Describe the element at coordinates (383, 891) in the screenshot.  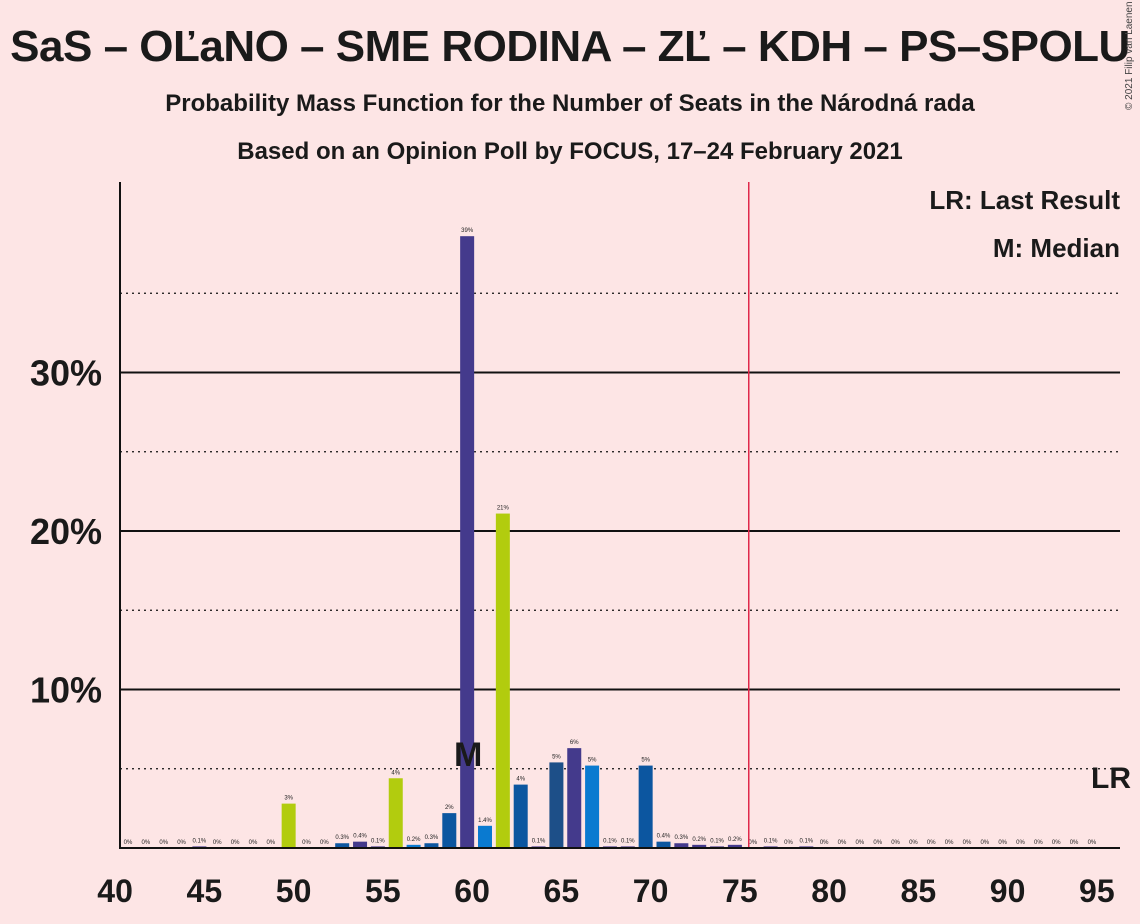
I see `x-tick-label: 55` at that location.